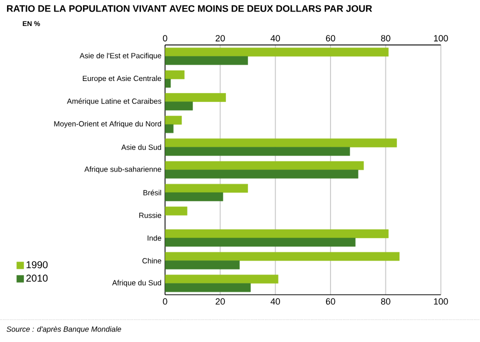 The width and height of the screenshot is (480, 342). What do you see at coordinates (220, 301) in the screenshot?
I see `x2-tick-label: 20` at bounding box center [220, 301].